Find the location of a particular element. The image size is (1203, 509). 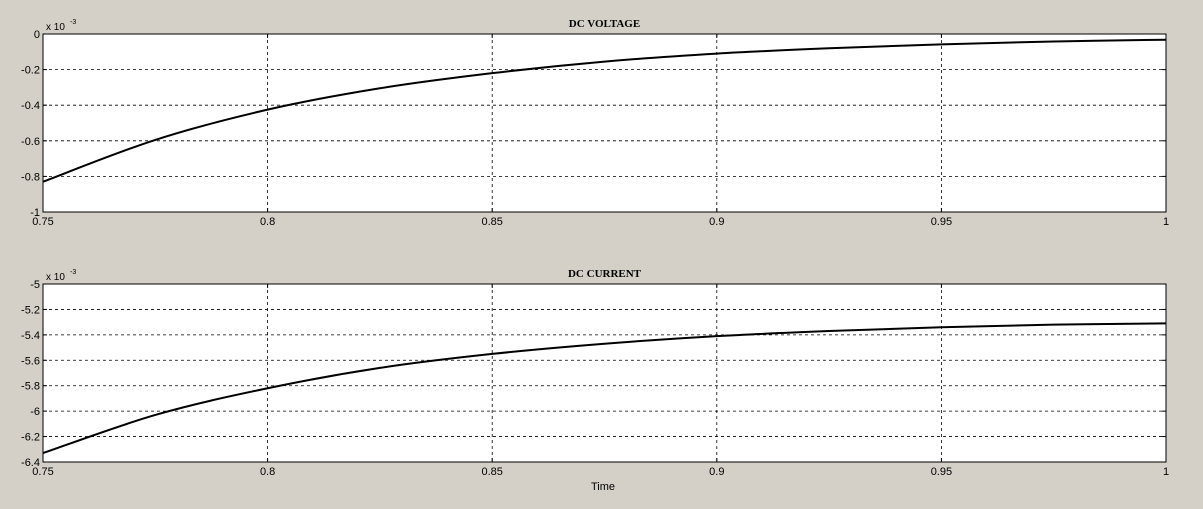

dc-voltage-xtick-label: 0.75 is located at coordinates (42, 222).